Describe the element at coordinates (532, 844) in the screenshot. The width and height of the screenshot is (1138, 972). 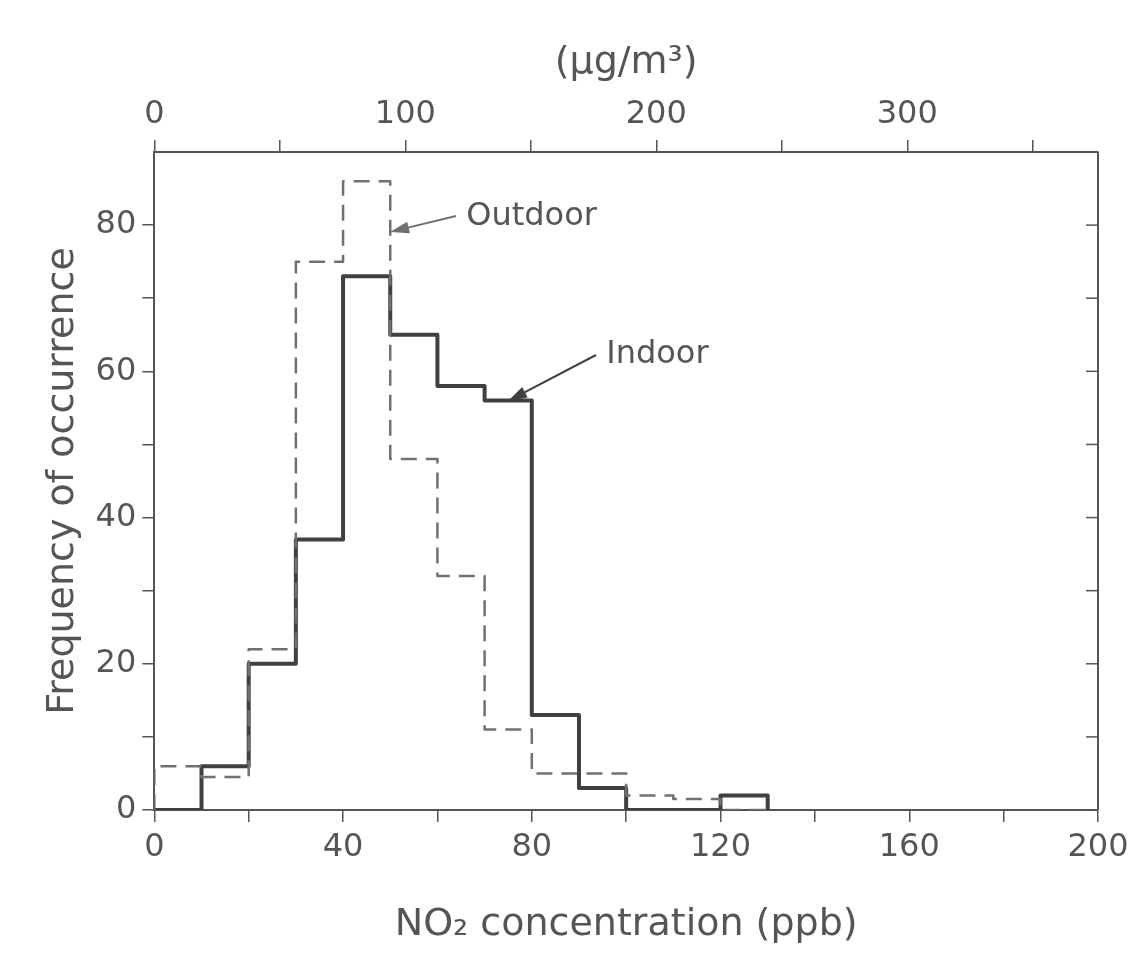
I see `x-tick-label: 80` at that location.